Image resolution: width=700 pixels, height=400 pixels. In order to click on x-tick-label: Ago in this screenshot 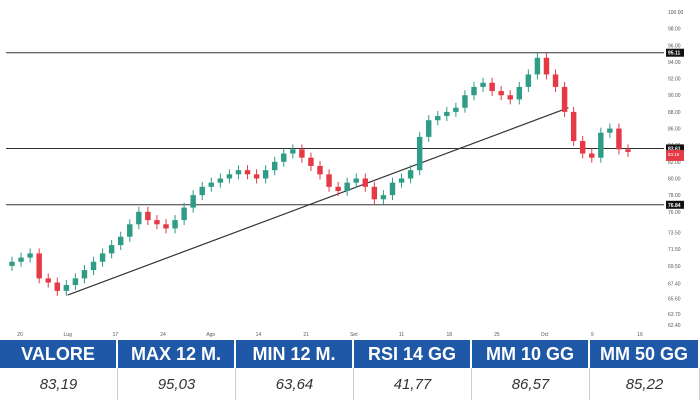, I will do `click(210, 335)`.